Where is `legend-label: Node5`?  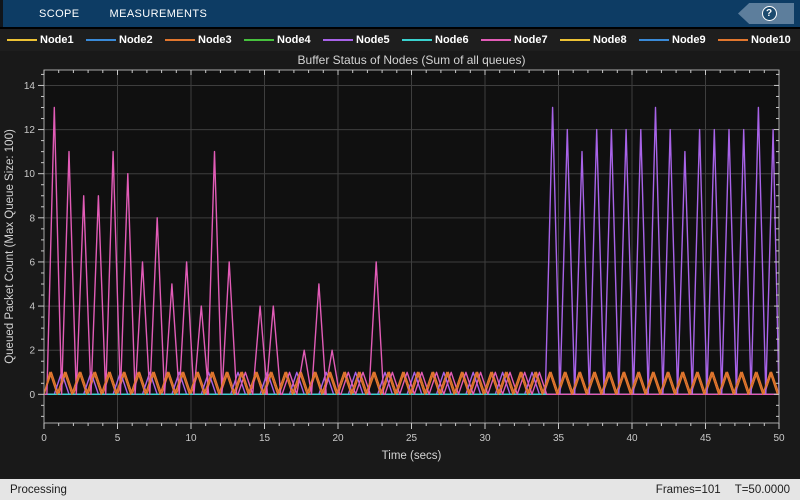 legend-label: Node5 is located at coordinates (373, 40).